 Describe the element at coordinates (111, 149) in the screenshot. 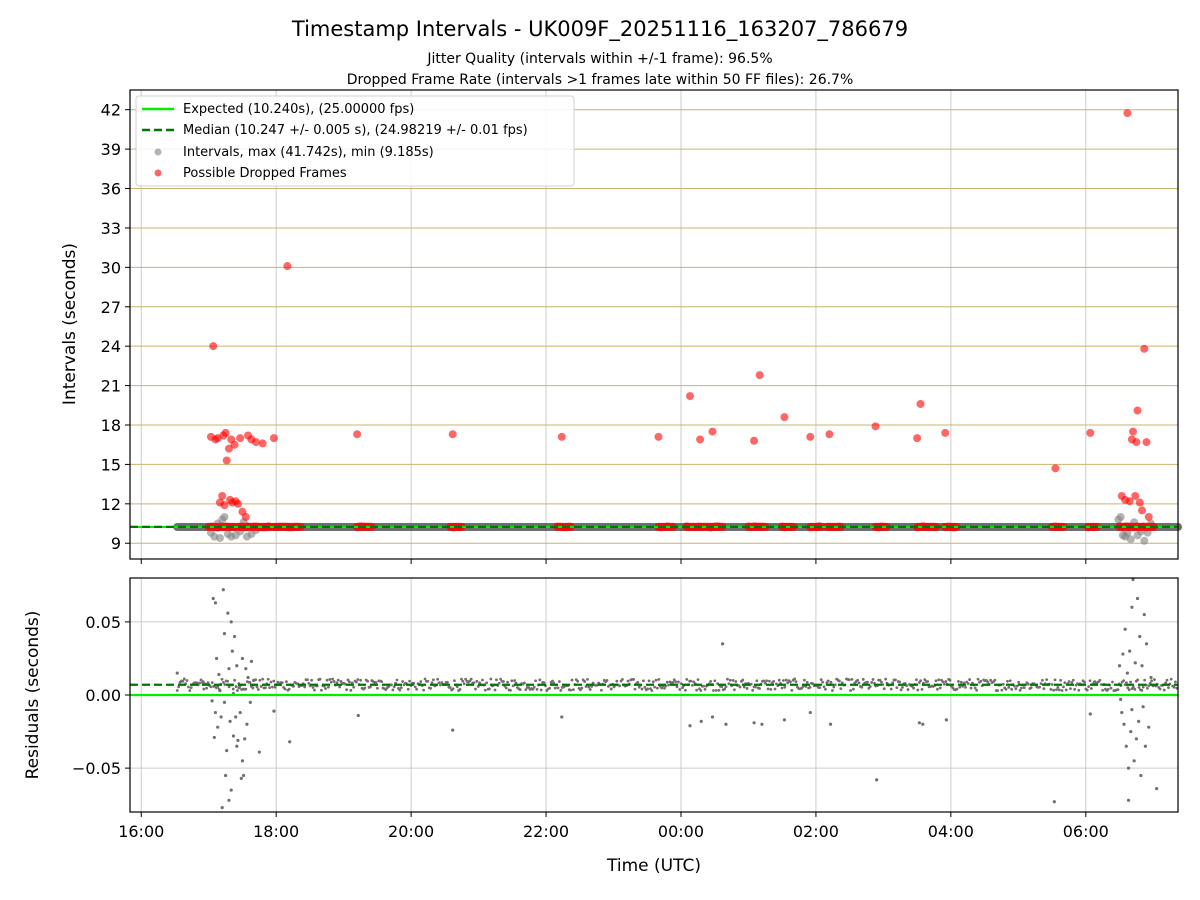

I see `intervals-y-tick-label: 39` at that location.